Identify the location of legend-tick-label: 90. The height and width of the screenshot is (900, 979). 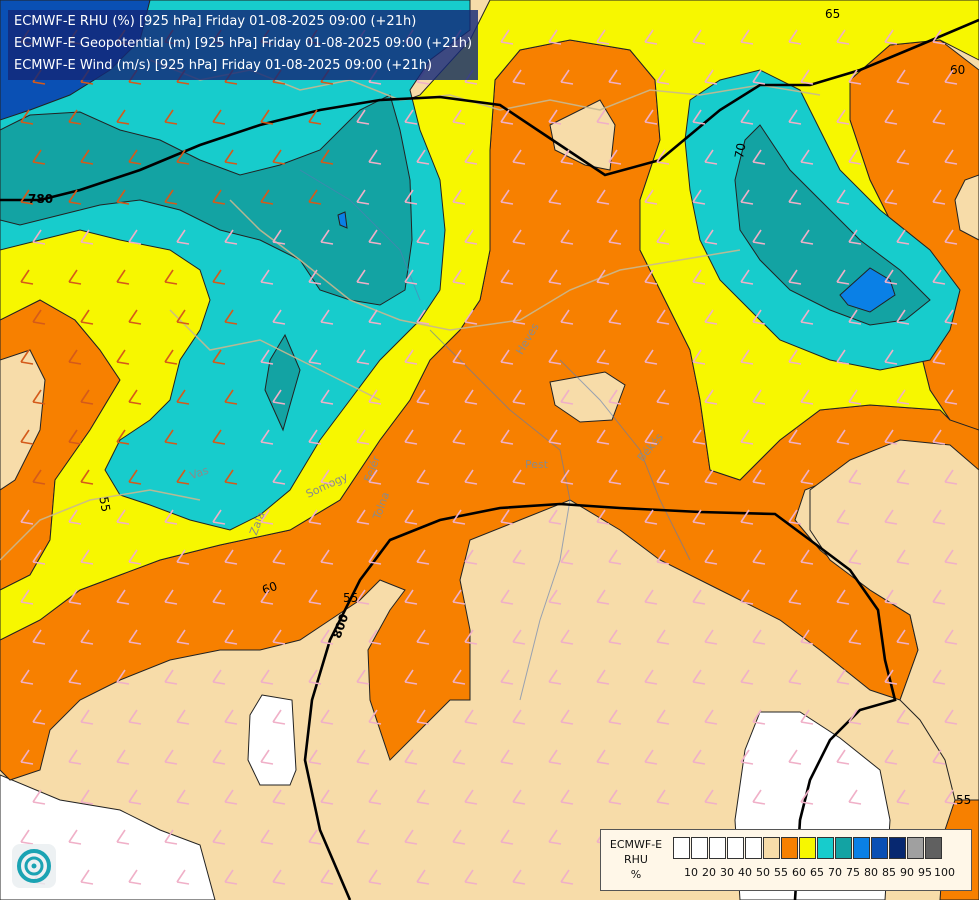
(907, 872).